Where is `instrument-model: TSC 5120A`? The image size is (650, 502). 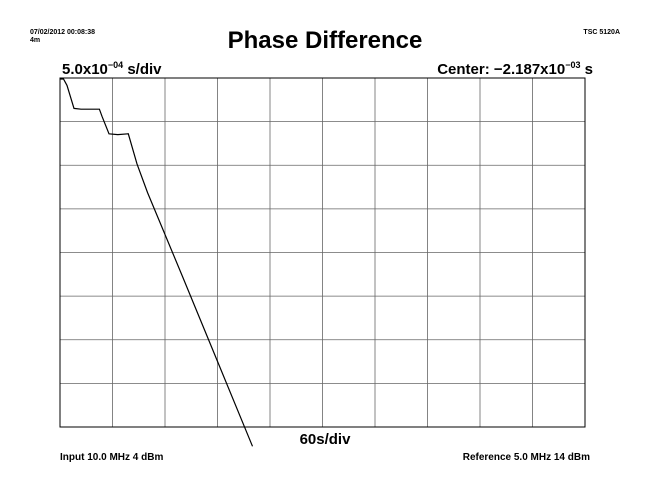
instrument-model: TSC 5120A is located at coordinates (601, 32).